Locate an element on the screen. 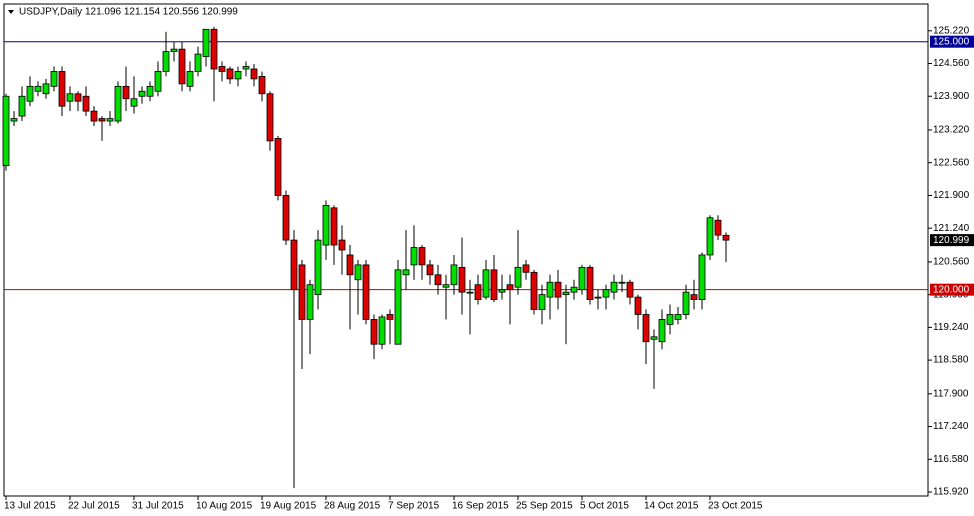  y-tick-label: 121.900 is located at coordinates (951, 195).